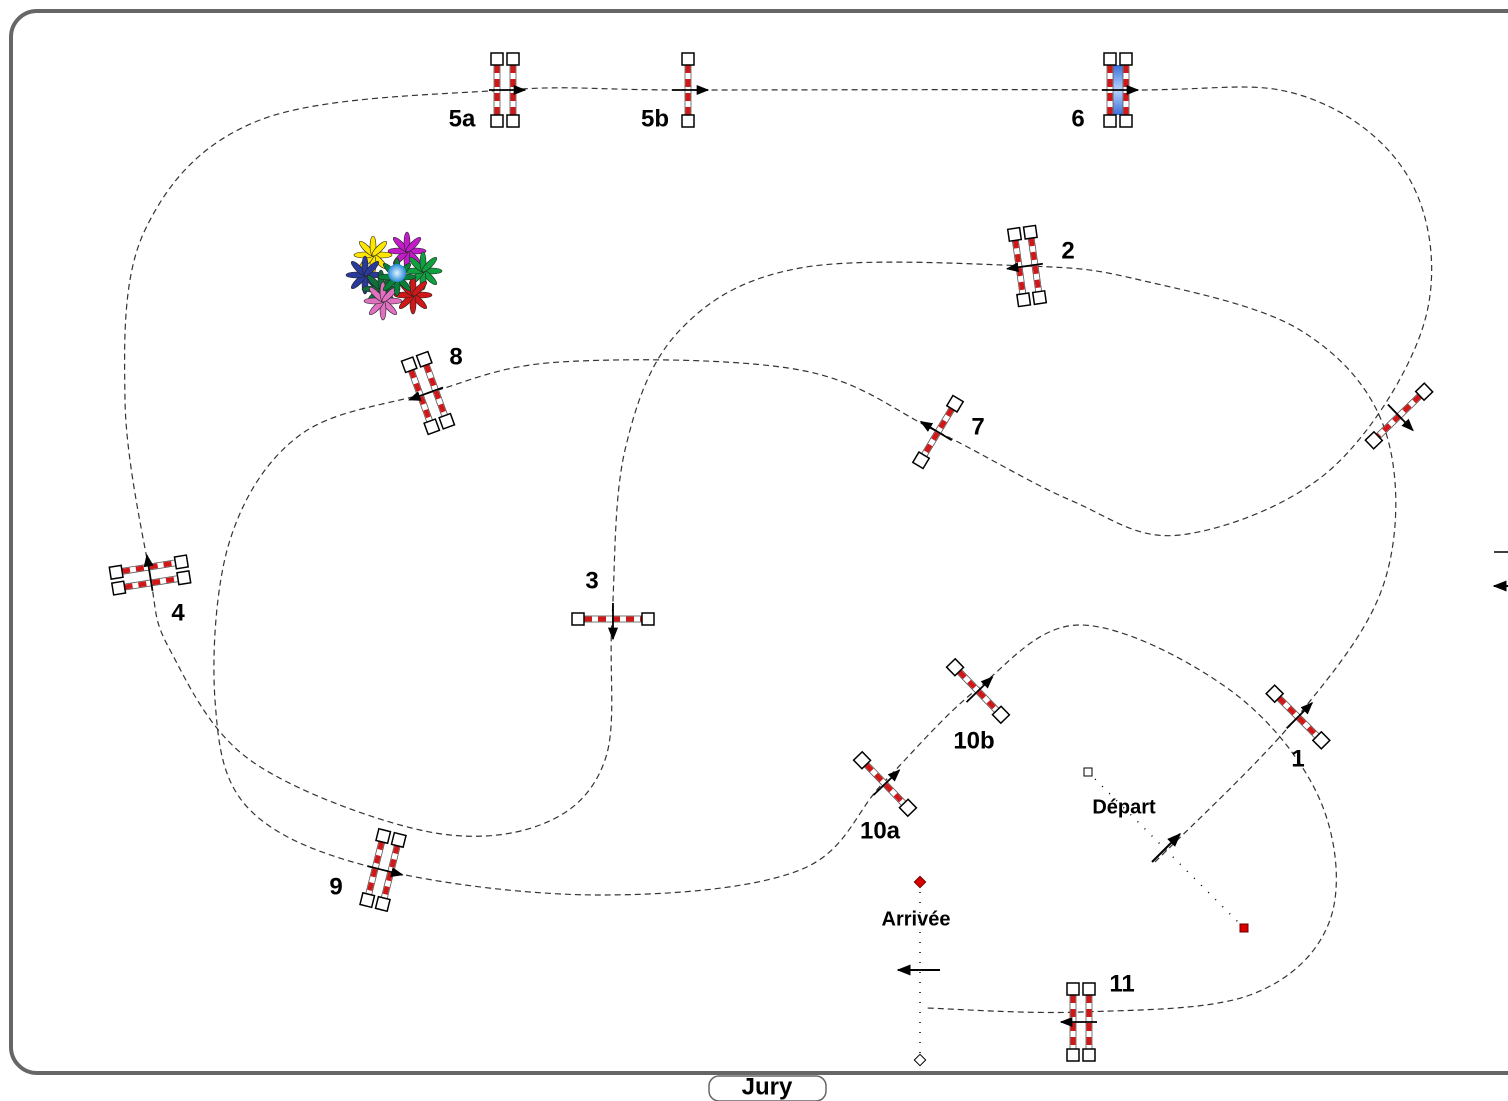  Describe the element at coordinates (462, 118) in the screenshot. I see `obstacle-label: 5a` at that location.